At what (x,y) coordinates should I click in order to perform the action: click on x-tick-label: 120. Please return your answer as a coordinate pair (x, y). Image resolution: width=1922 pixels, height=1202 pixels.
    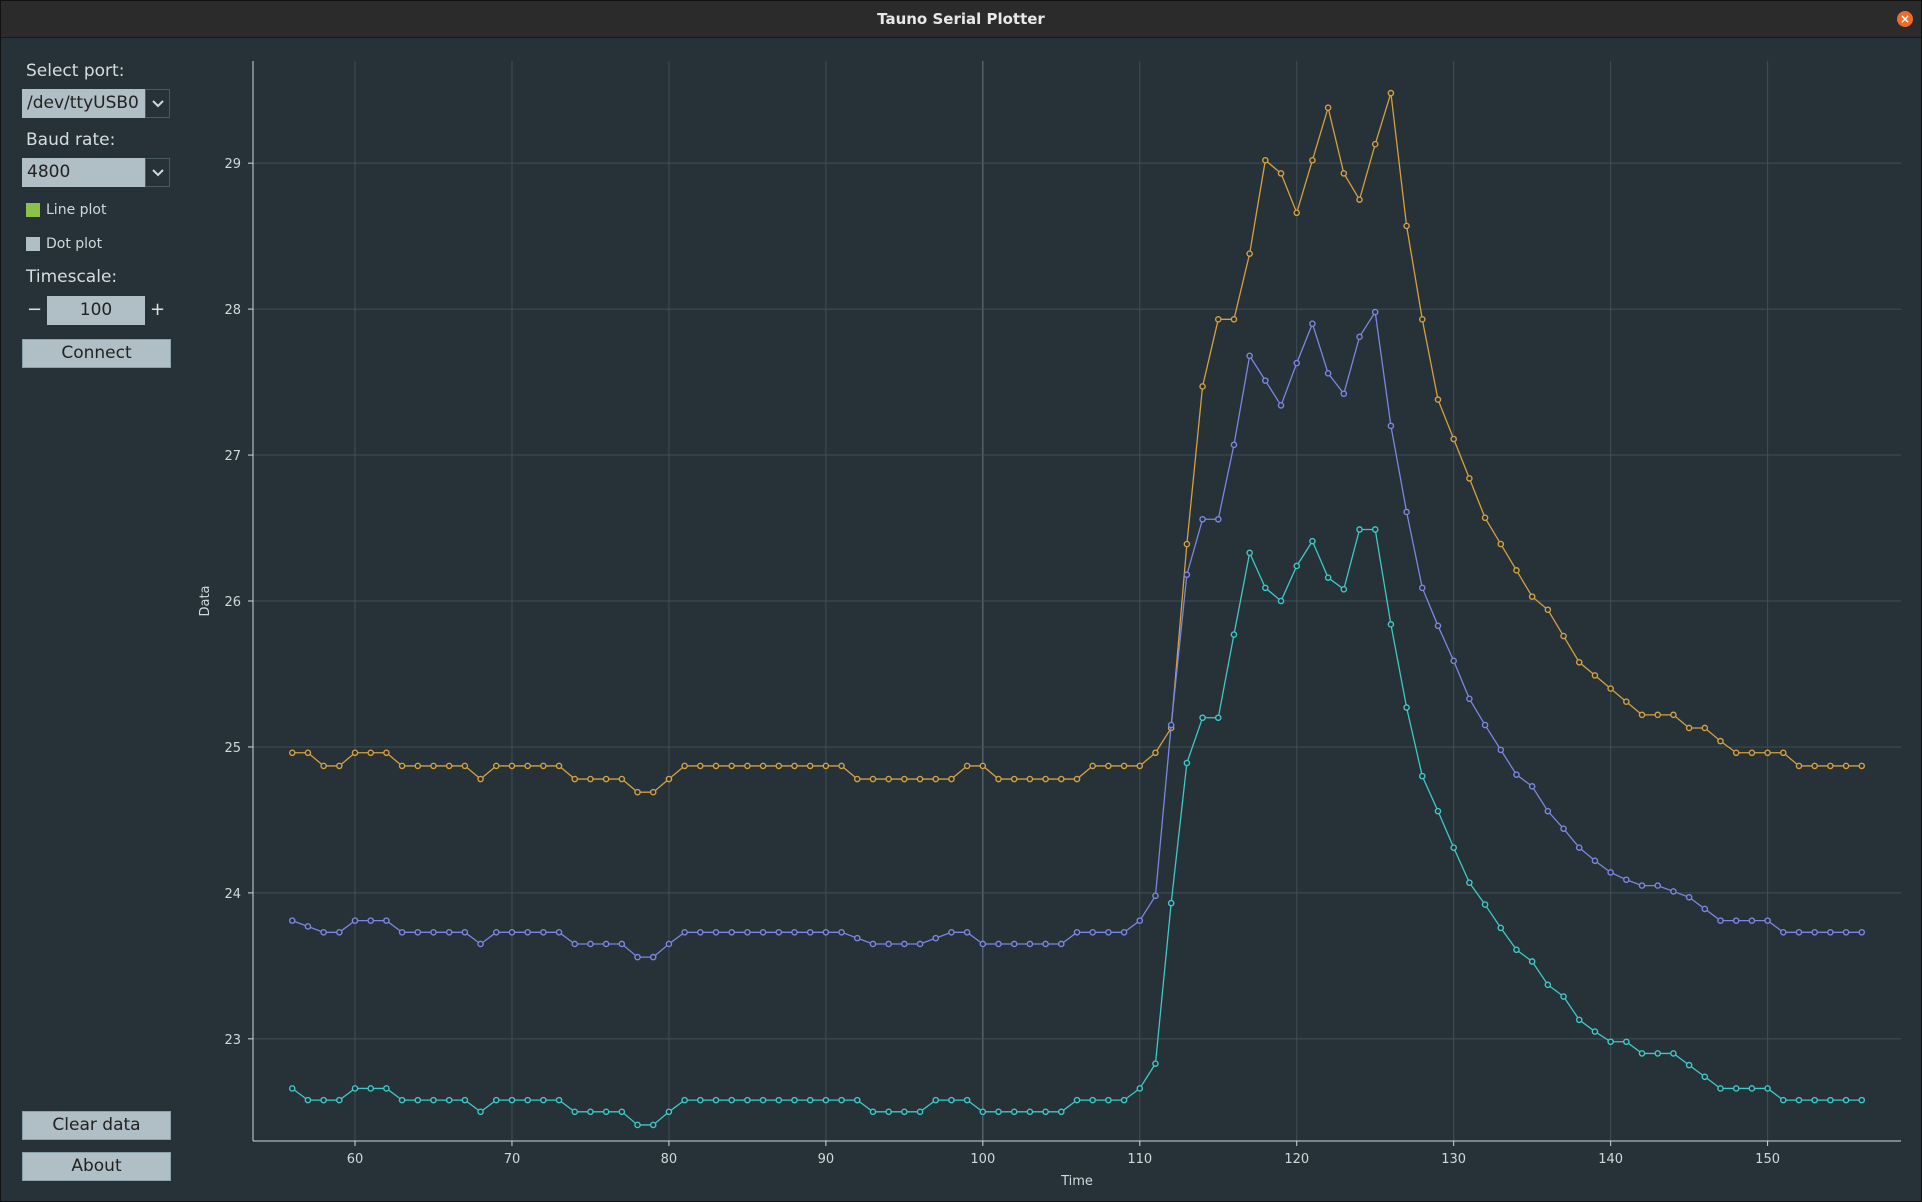
    Looking at the image, I should click on (1296, 1159).